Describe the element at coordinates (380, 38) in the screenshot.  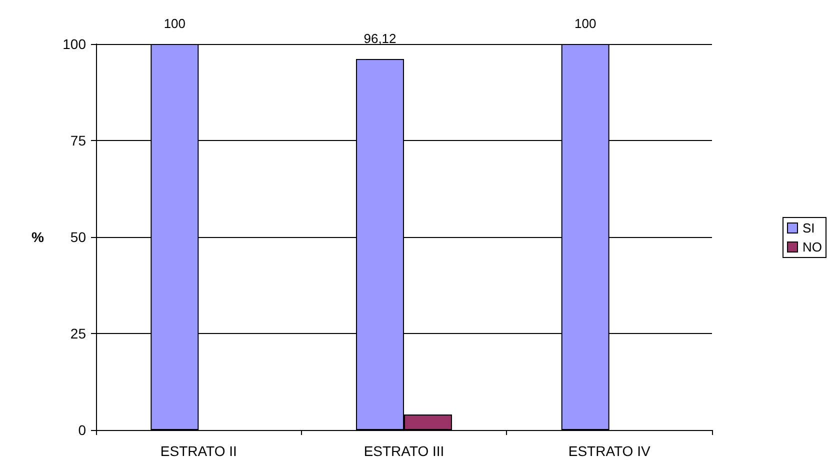
I see `data-label: 96,12` at that location.